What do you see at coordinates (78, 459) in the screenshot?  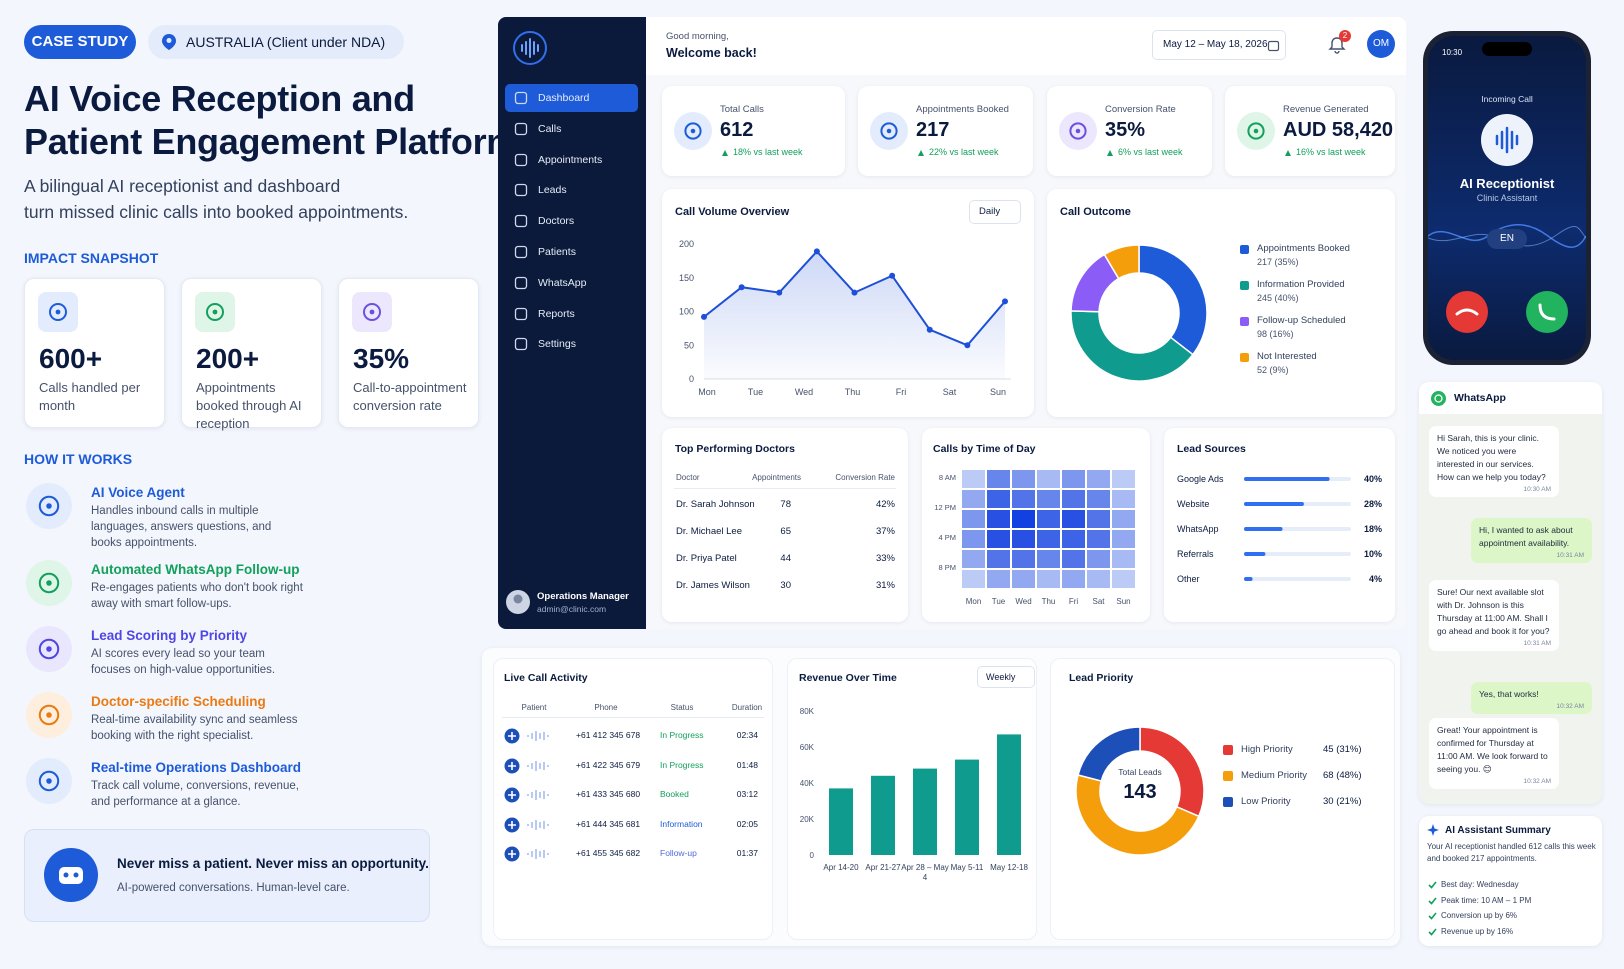 I see `section-heading: HOW IT WORKS` at bounding box center [78, 459].